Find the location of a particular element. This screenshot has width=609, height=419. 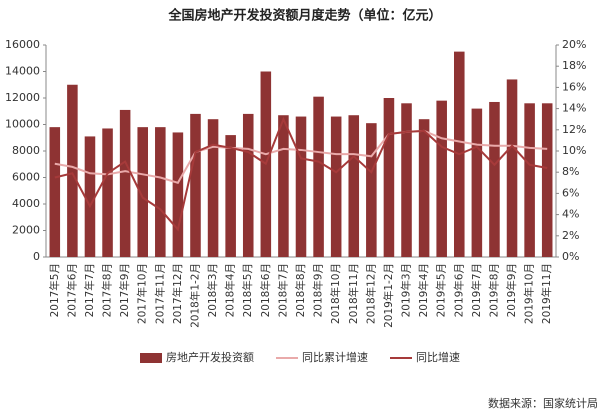

source-note: 数据来源：国家统计局 is located at coordinates (543, 403).